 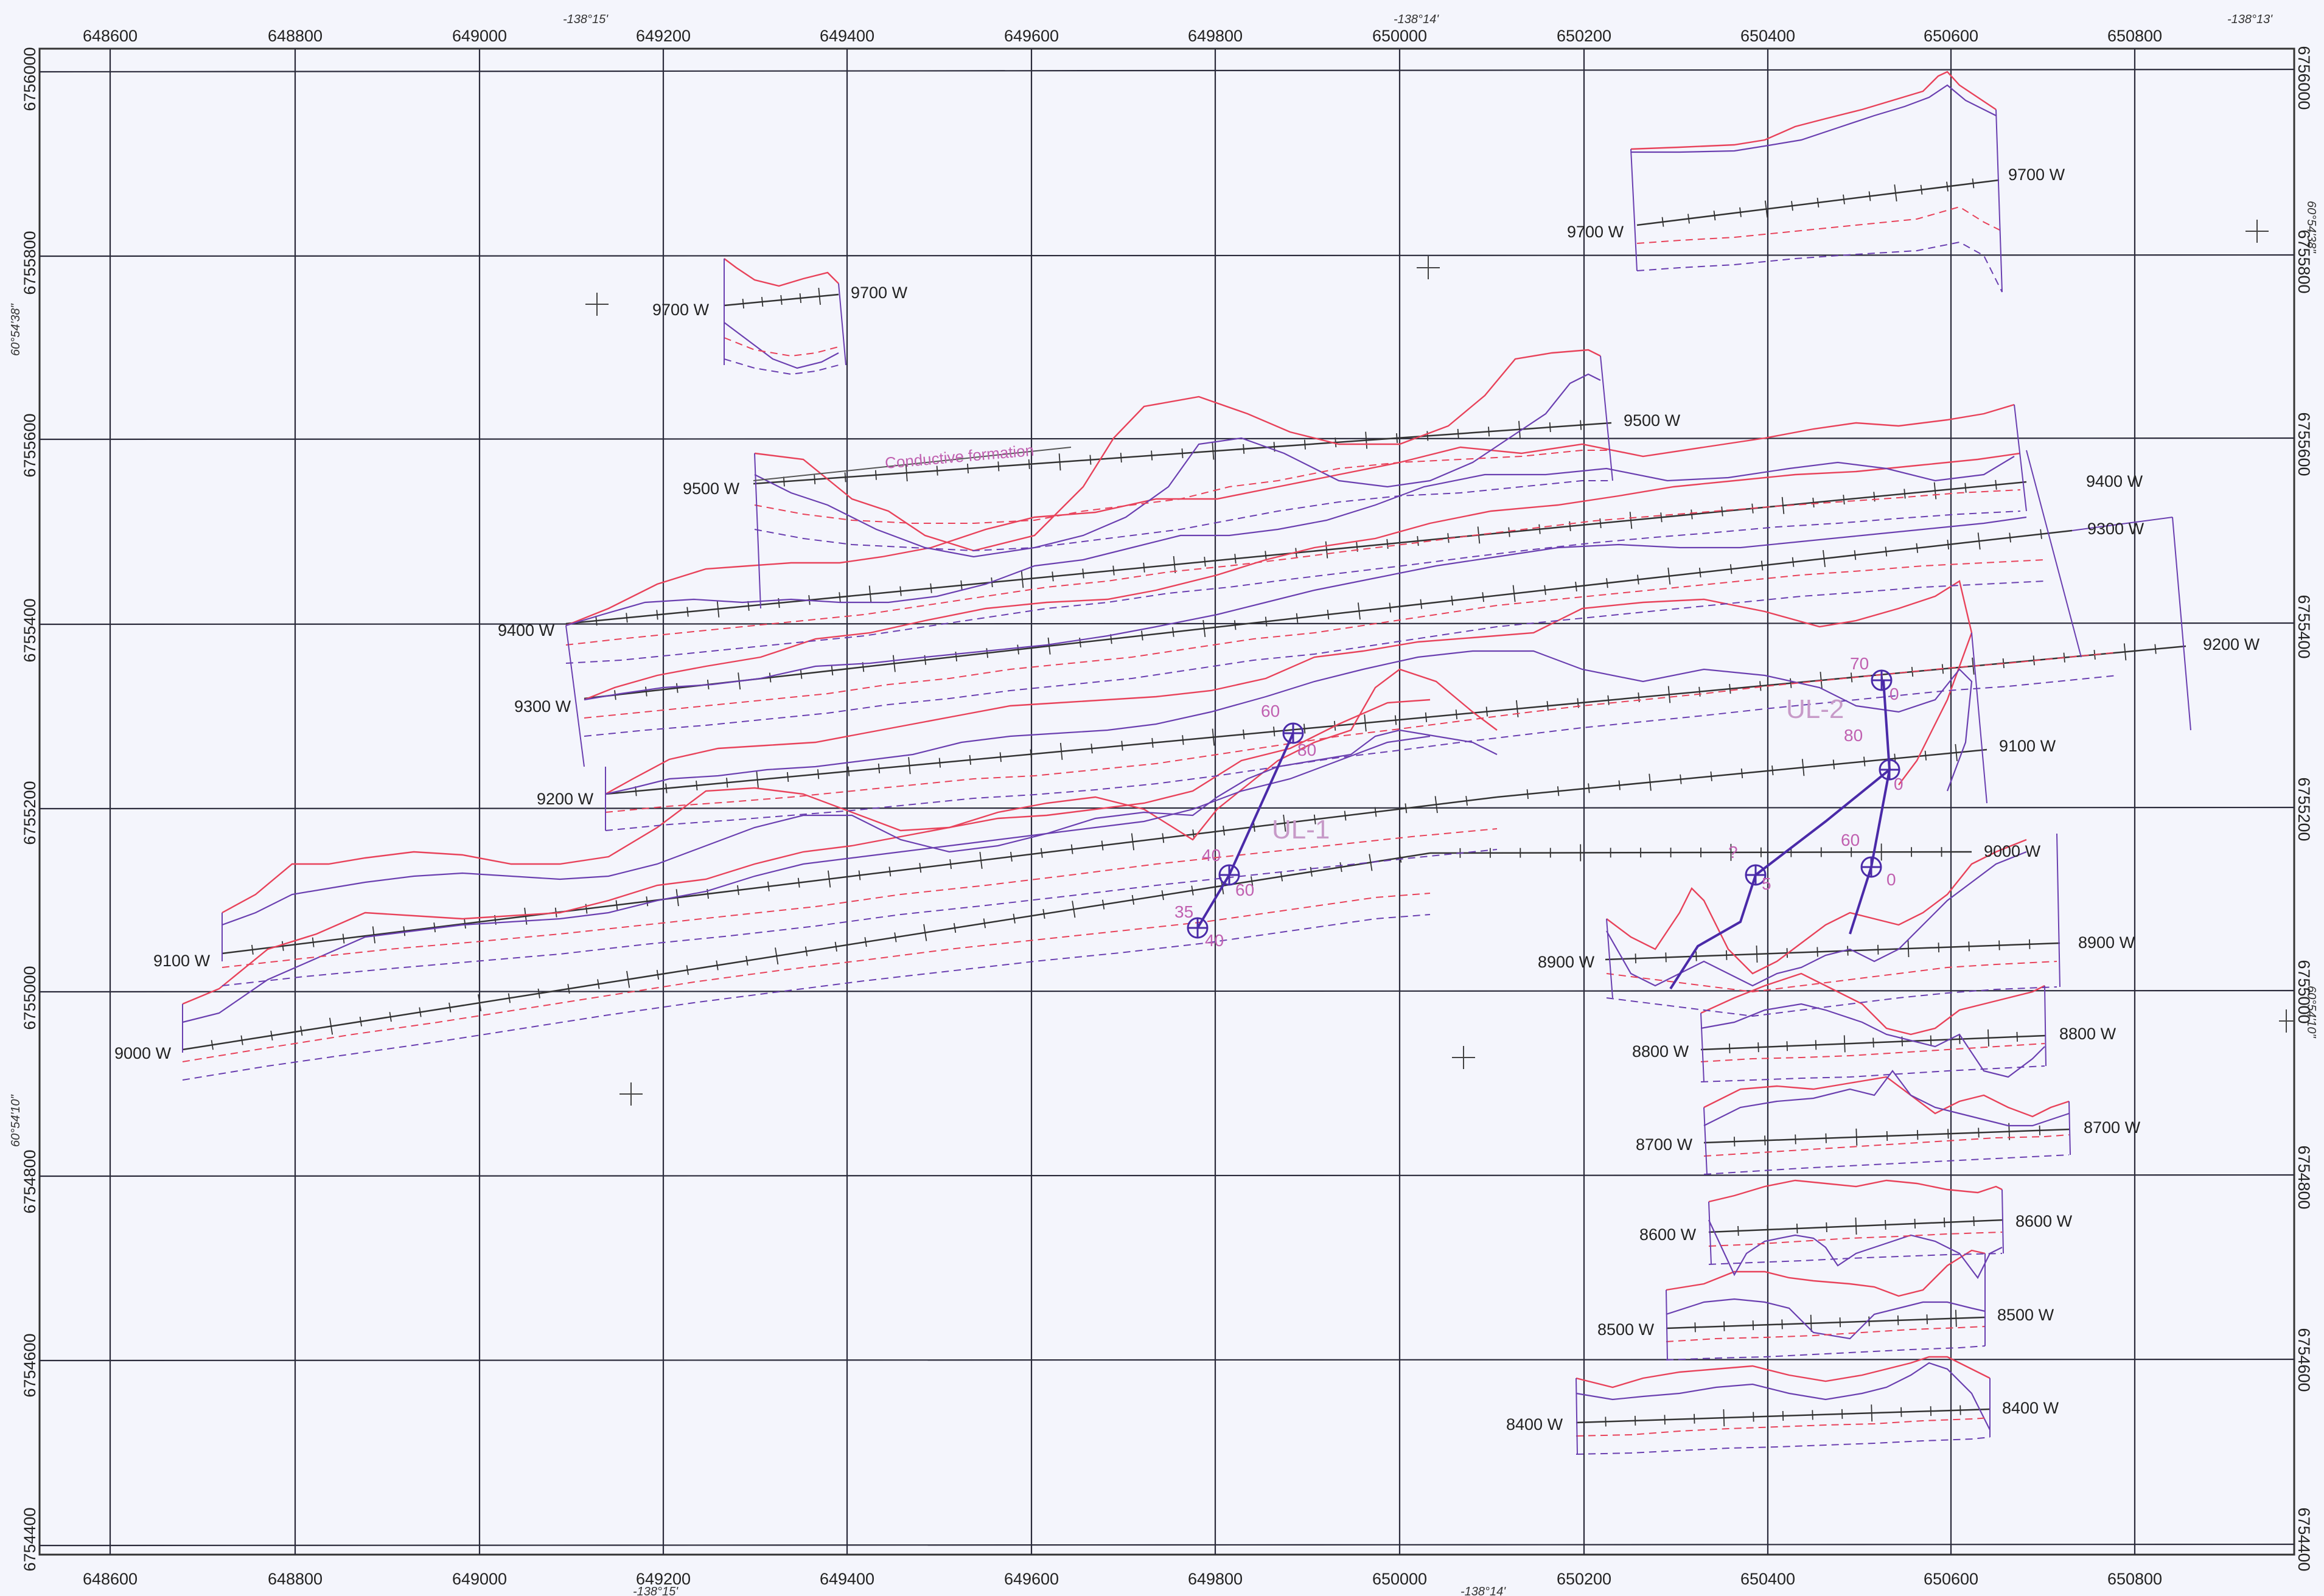 I want to click on x-label-bottom: 650400, so click(x=1767, y=1579).